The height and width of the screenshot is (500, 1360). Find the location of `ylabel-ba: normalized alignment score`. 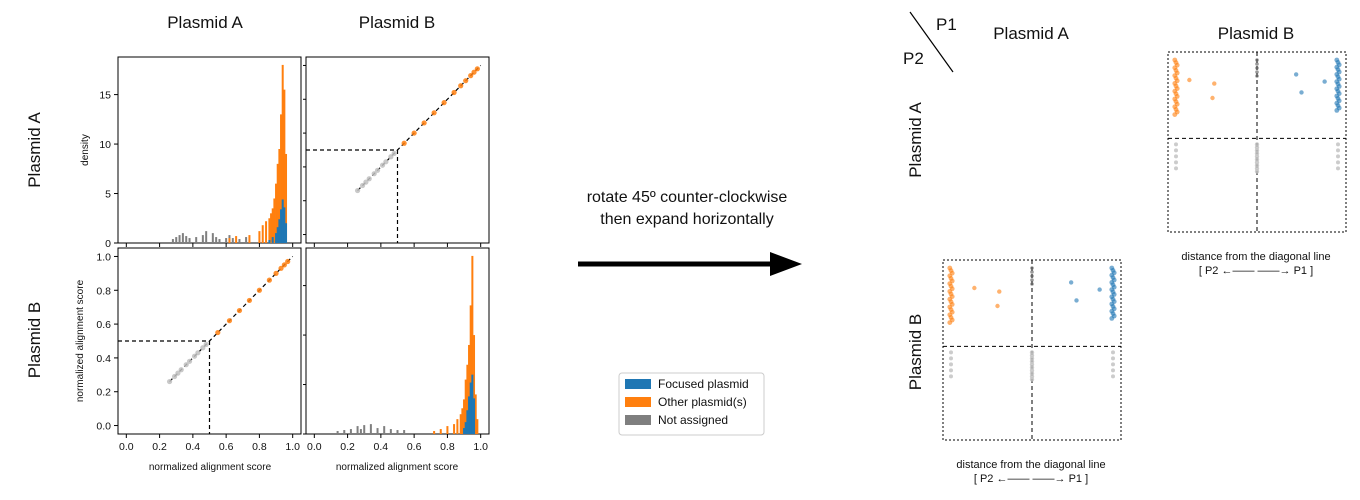

ylabel-ba: normalized alignment score is located at coordinates (80, 340).